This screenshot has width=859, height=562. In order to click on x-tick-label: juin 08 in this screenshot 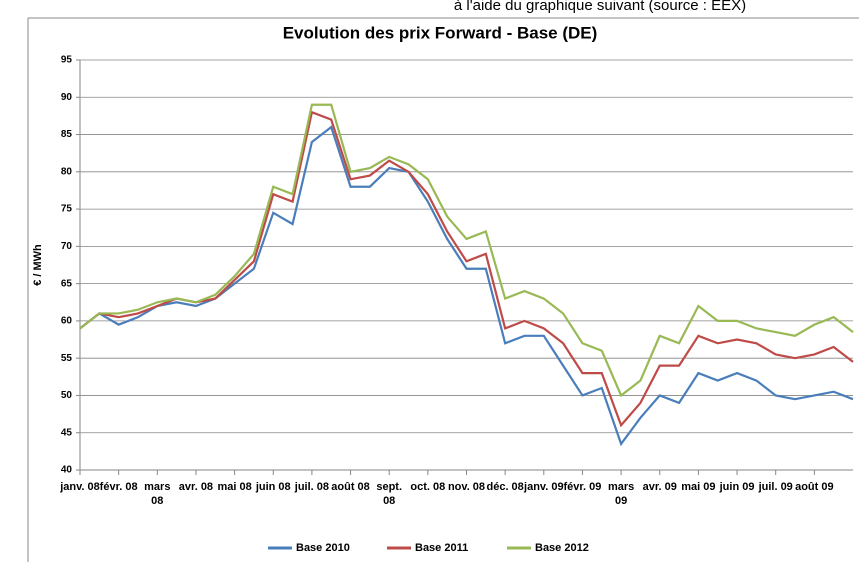, I will do `click(273, 487)`.